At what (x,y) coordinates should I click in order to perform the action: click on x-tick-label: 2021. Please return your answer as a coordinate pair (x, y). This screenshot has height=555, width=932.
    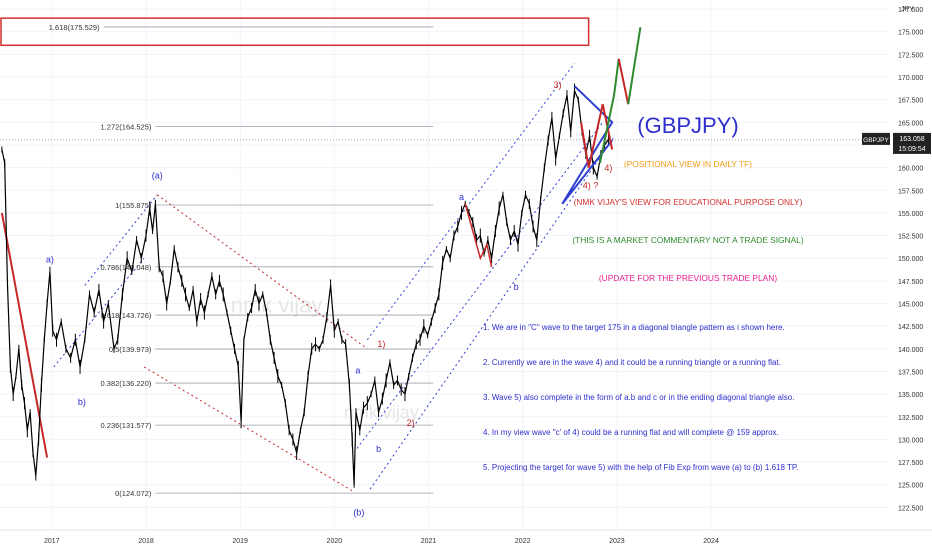
    Looking at the image, I should click on (429, 541).